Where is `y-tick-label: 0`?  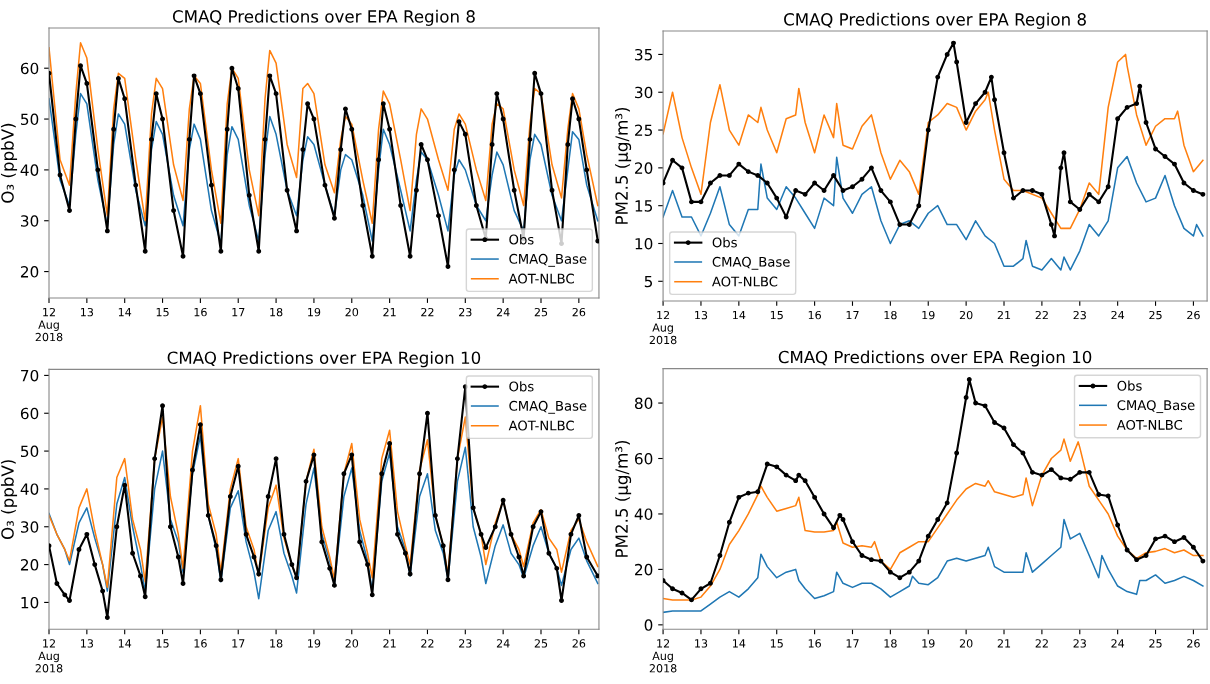 y-tick-label: 0 is located at coordinates (648, 625).